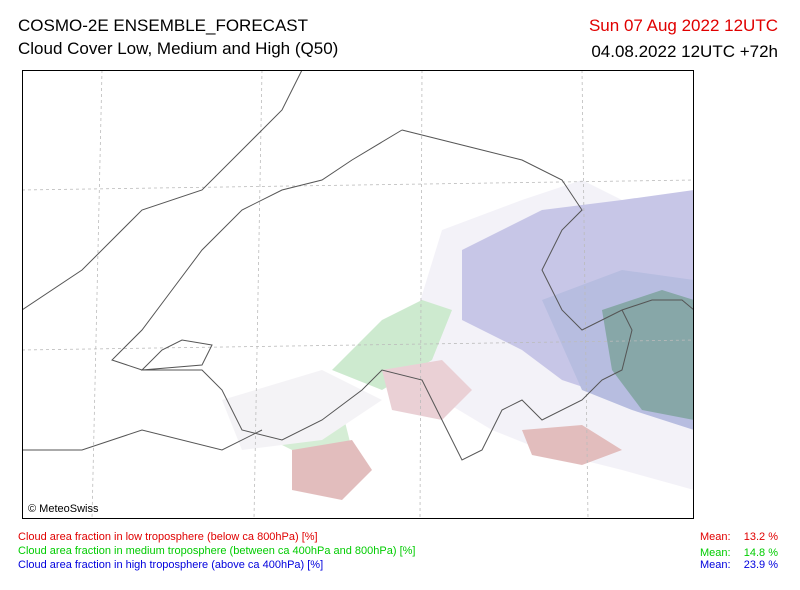 This screenshot has width=800, height=590. What do you see at coordinates (684, 51) in the screenshot?
I see `run-time: 04.08.2022 12UTC +72h` at bounding box center [684, 51].